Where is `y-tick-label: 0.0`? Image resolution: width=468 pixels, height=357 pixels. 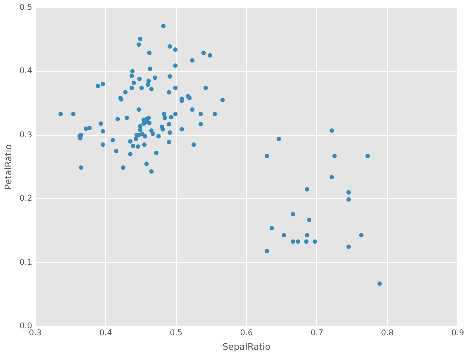
y-tick-label: 0.0 is located at coordinates (26, 326).